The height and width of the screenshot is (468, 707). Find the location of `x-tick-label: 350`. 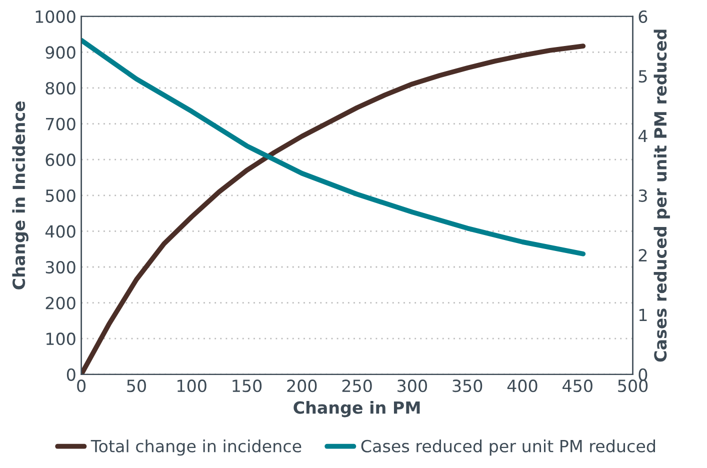

x-tick-label: 350 is located at coordinates (467, 386).